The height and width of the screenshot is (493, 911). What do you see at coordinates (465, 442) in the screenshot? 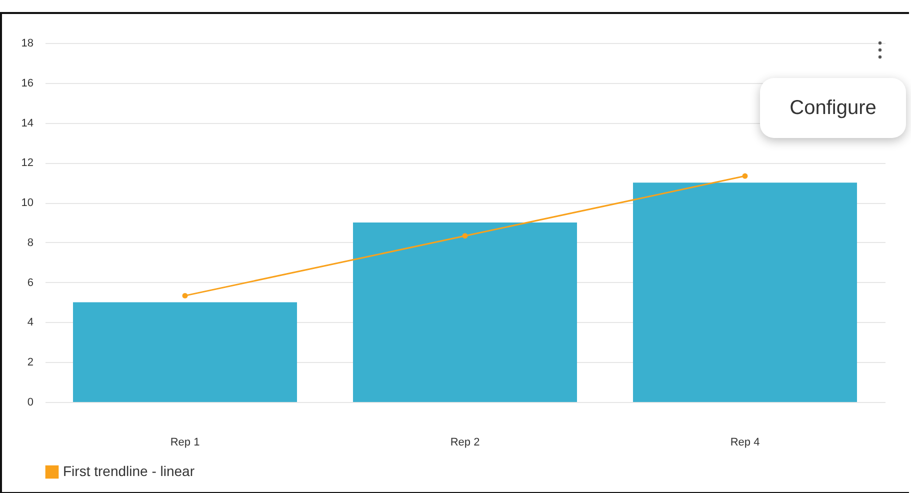
I see `x-tick-label: Rep 2` at bounding box center [465, 442].